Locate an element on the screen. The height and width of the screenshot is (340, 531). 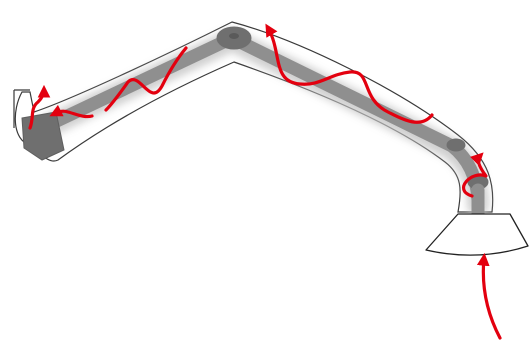
pivot-joint-elbow-icon is located at coordinates (456, 145).